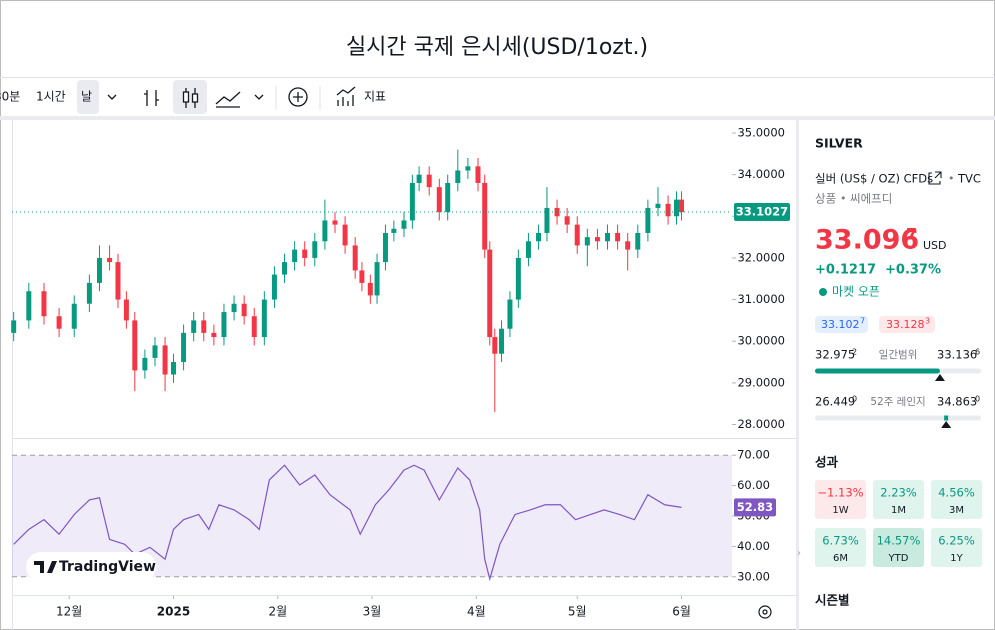 The image size is (995, 630). Describe the element at coordinates (346, 96) in the screenshot. I see `indicator-icon` at that location.